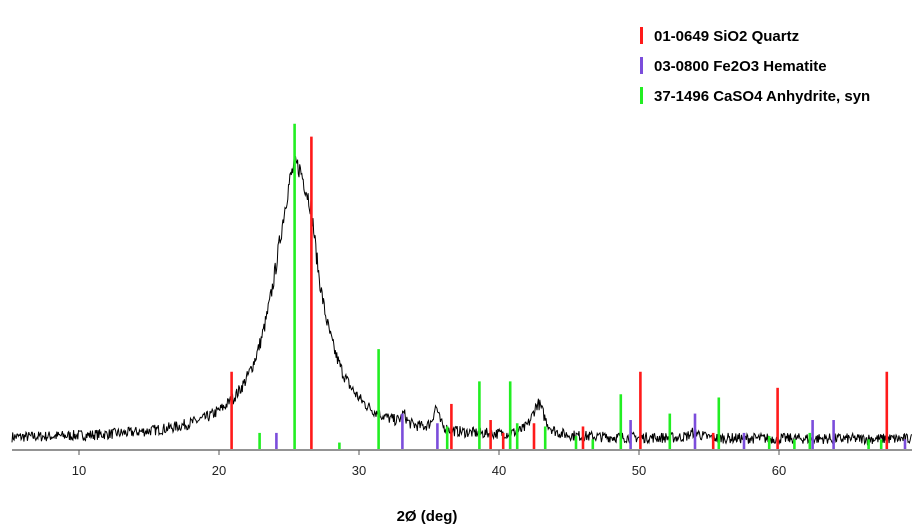  I want to click on x-tick-label-40: 40, so click(499, 470).